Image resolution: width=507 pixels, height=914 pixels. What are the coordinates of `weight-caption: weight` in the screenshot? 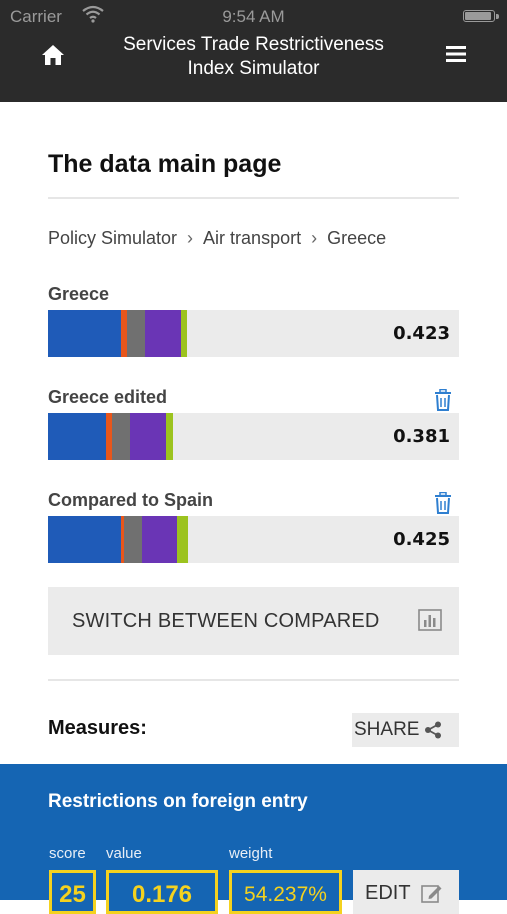 It's located at (251, 853).